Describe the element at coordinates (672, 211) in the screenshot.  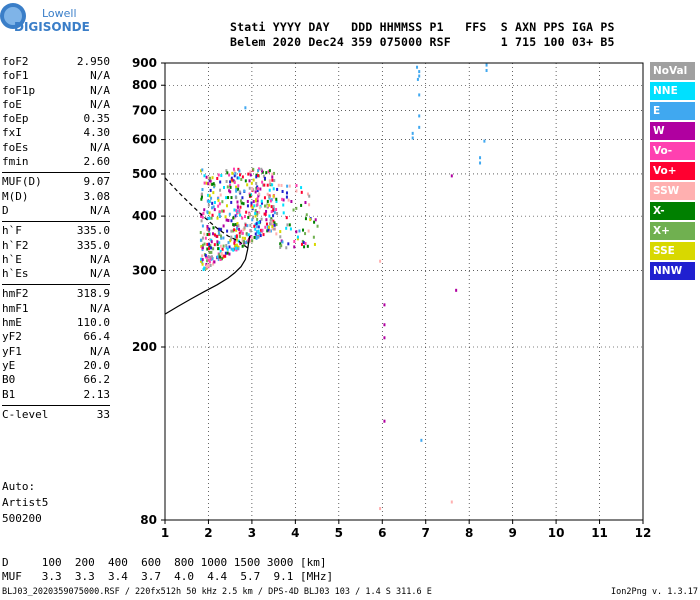
I see `legend-item: X-` at that location.